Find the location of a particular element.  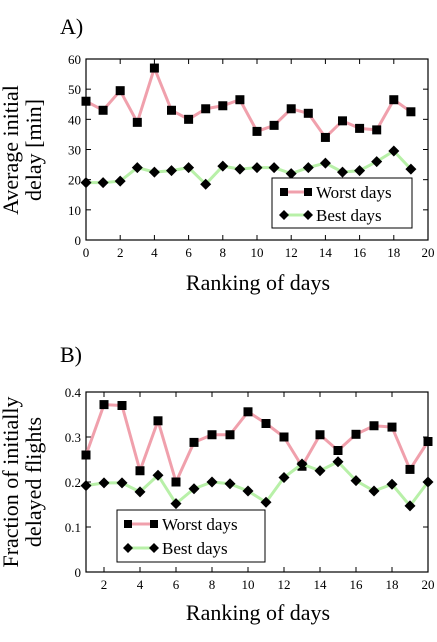

panel-b-legend-box is located at coordinates (191, 536).